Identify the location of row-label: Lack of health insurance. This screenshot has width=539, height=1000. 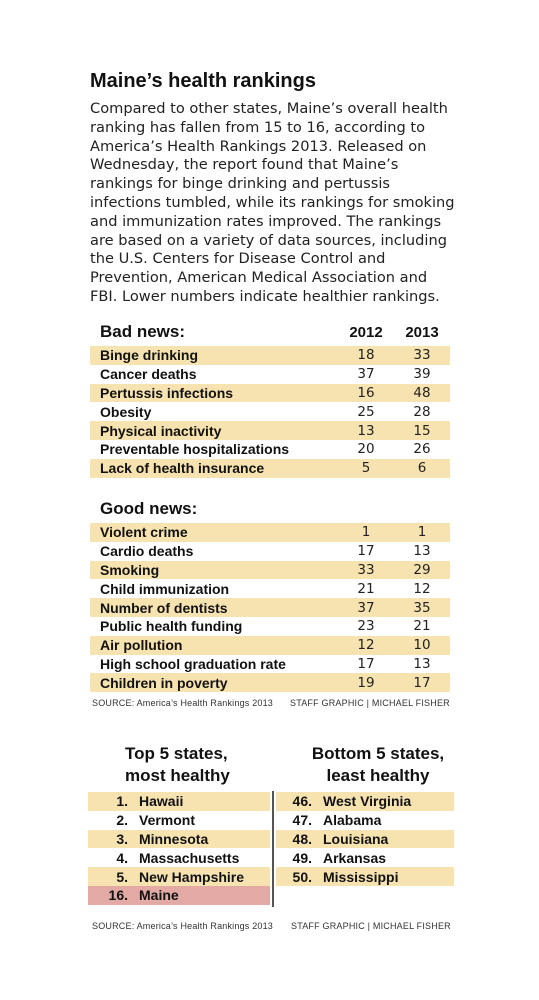
(182, 468).